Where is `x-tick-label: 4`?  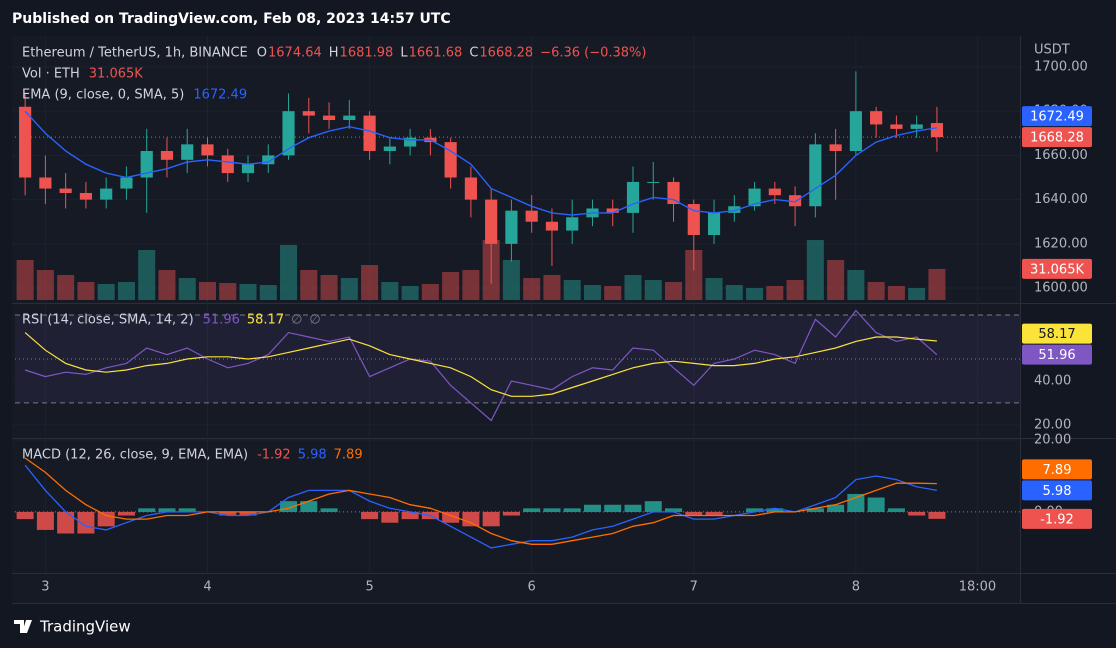 x-tick-label: 4 is located at coordinates (207, 587).